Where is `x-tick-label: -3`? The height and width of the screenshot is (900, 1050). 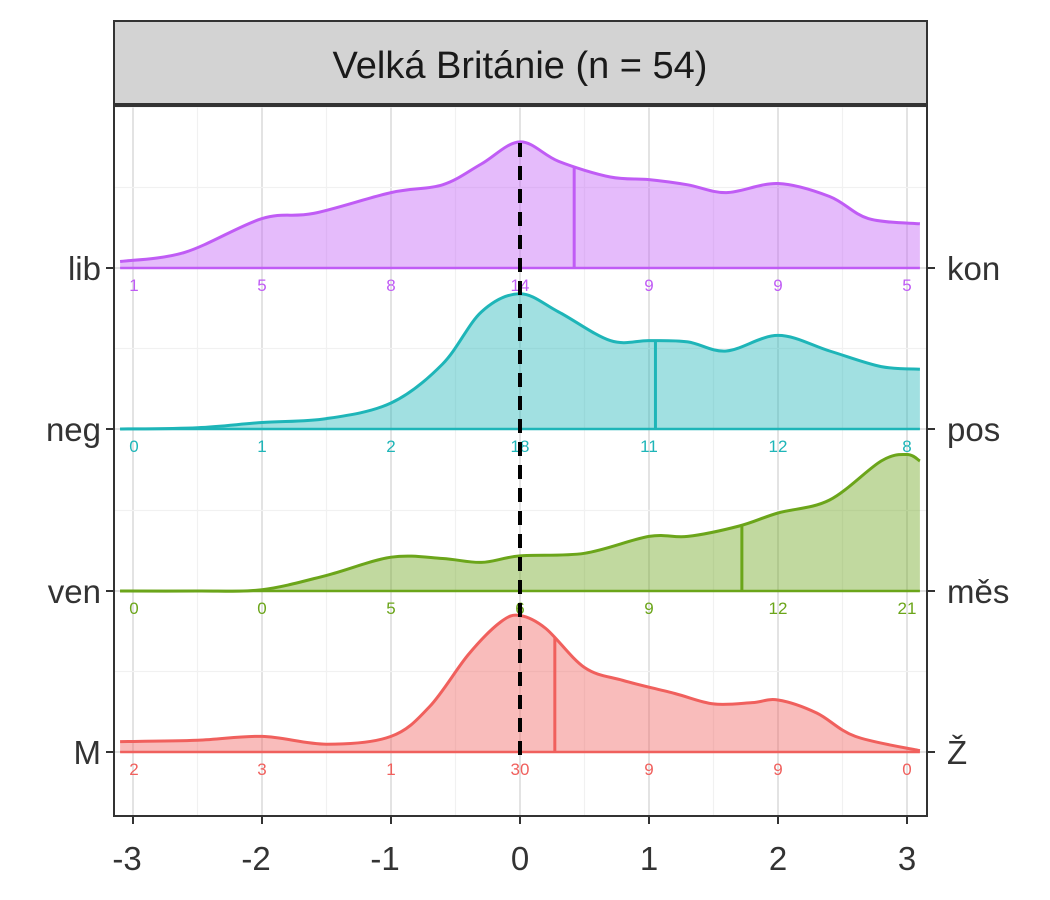 x-tick-label: -3 is located at coordinates (126, 858).